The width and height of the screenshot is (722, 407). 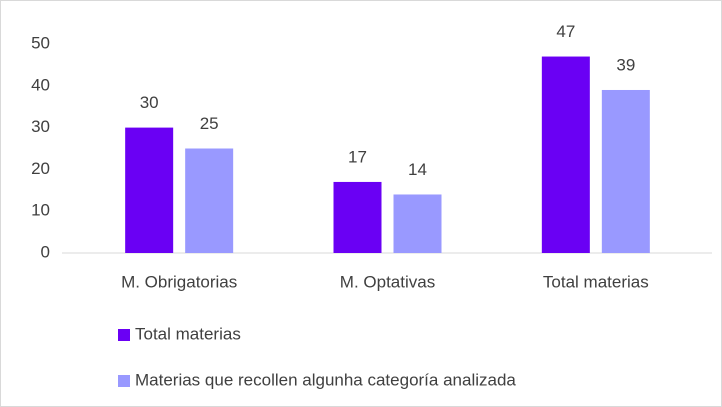 What do you see at coordinates (596, 281) in the screenshot?
I see `x-tick-label: Total materias` at bounding box center [596, 281].